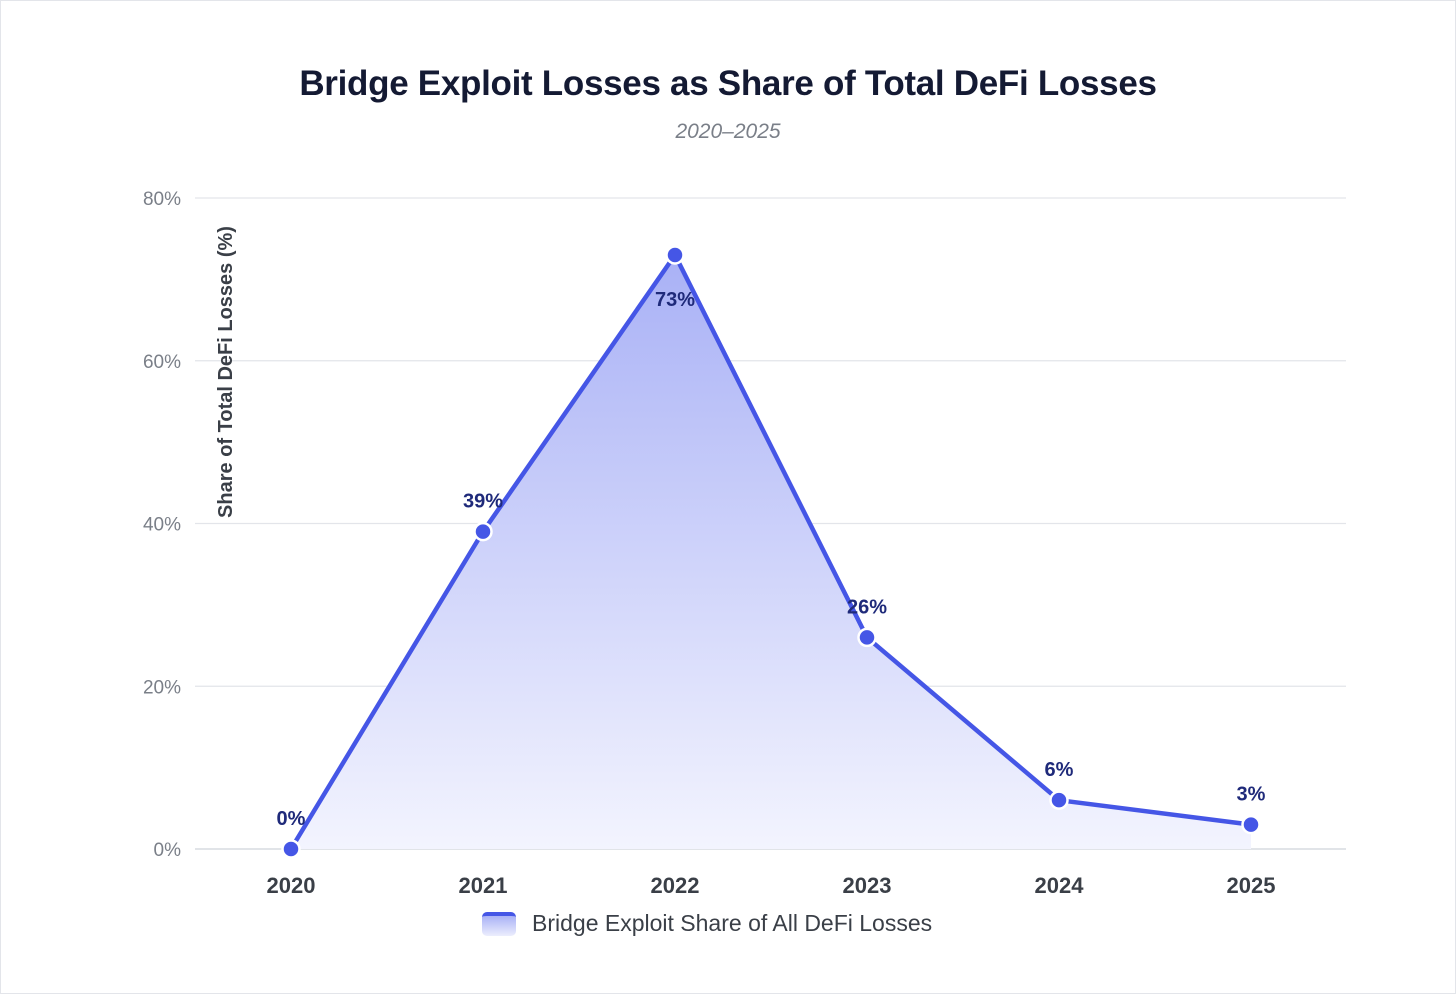  I want to click on chart-subtitle: 2020–2025, so click(728, 131).